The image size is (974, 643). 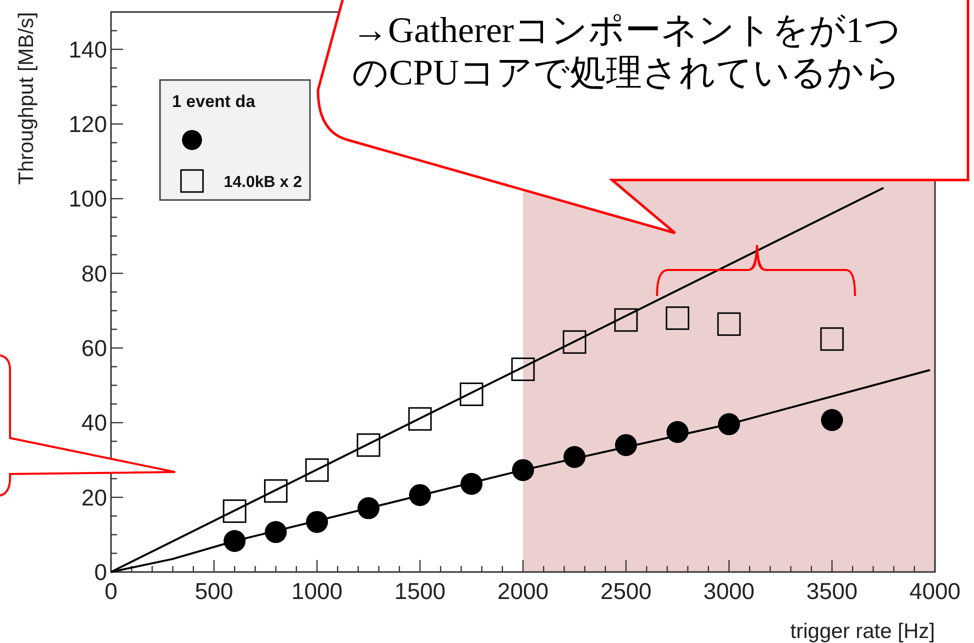 I want to click on y-tick-label: 120, so click(x=87, y=124).